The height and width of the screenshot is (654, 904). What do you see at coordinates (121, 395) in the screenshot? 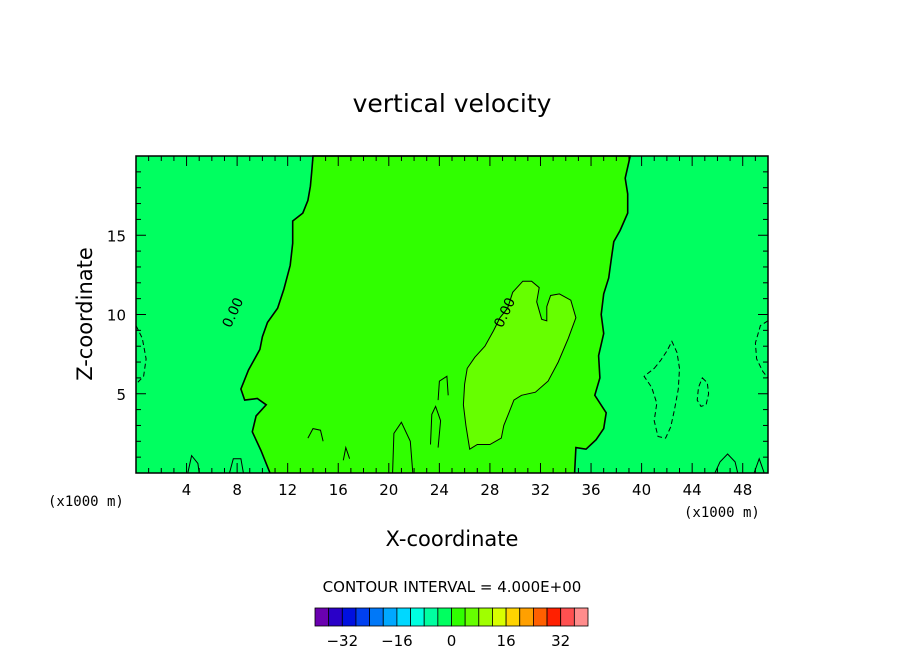
I see `y-tick-label: 5` at bounding box center [121, 395].